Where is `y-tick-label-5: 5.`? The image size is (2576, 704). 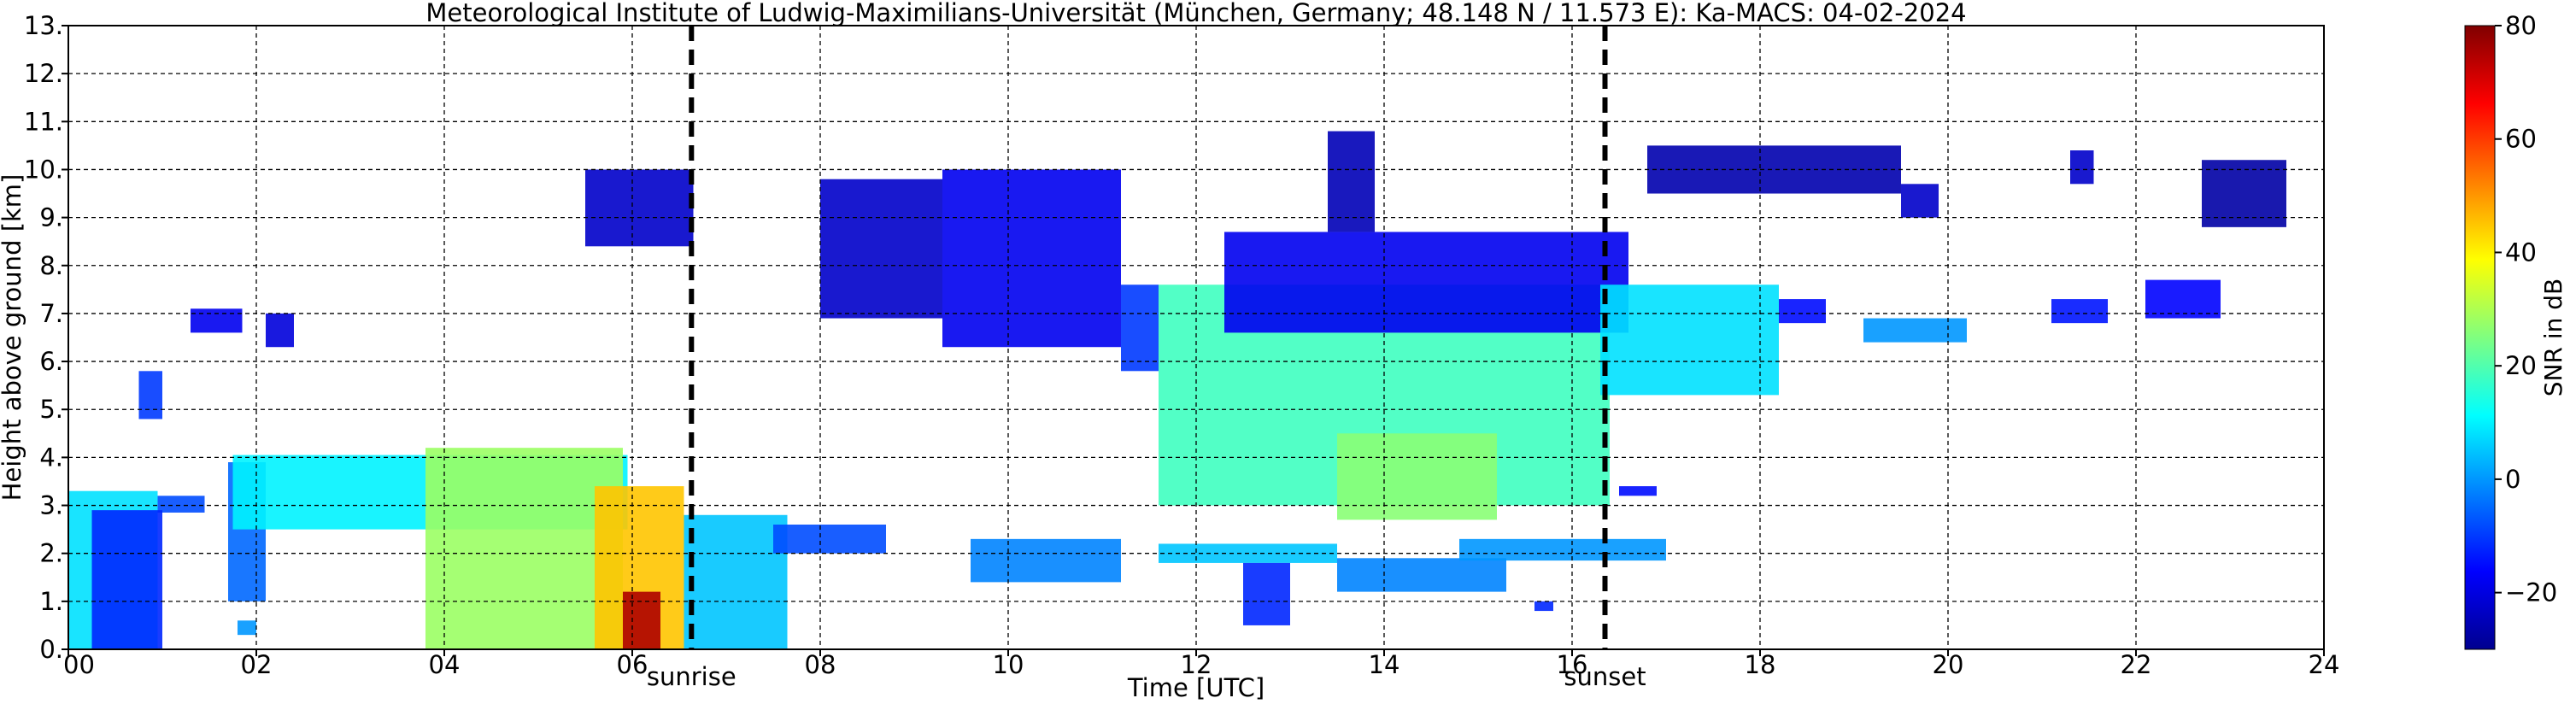
y-tick-label-5: 5. is located at coordinates (51, 409).